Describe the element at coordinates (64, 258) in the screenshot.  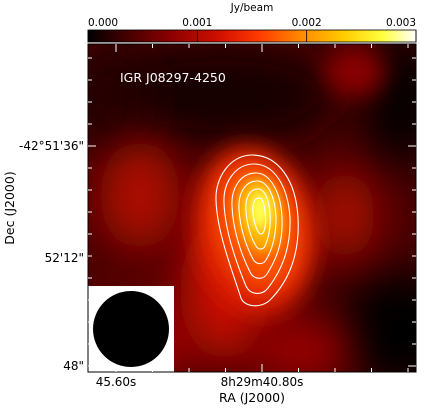
I see `y-tick-label: 52'12"` at that location.